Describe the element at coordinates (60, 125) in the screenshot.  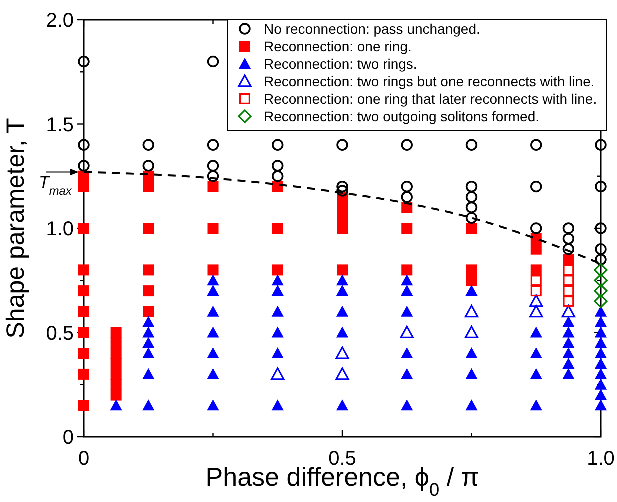
I see `y-tick-label: 1.5` at that location.